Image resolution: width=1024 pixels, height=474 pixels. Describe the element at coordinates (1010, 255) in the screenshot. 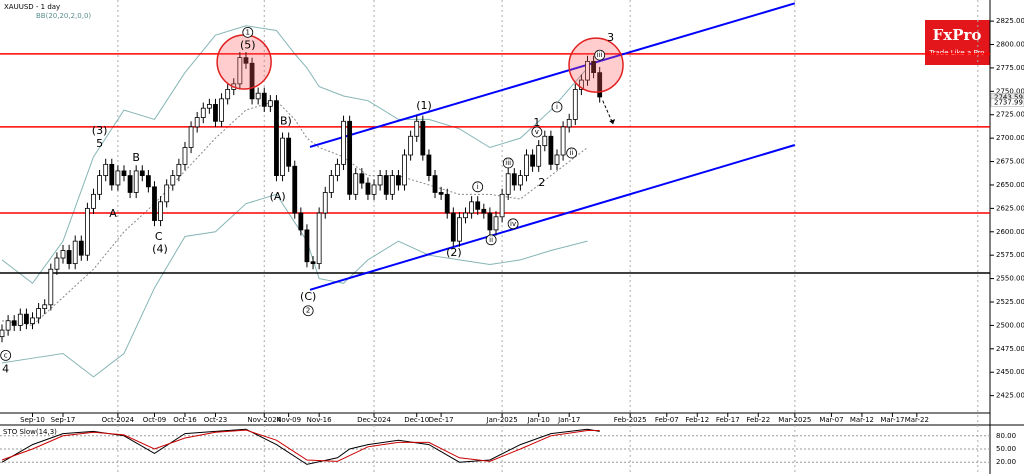

I see `y-tick-label: 2575.00` at that location.